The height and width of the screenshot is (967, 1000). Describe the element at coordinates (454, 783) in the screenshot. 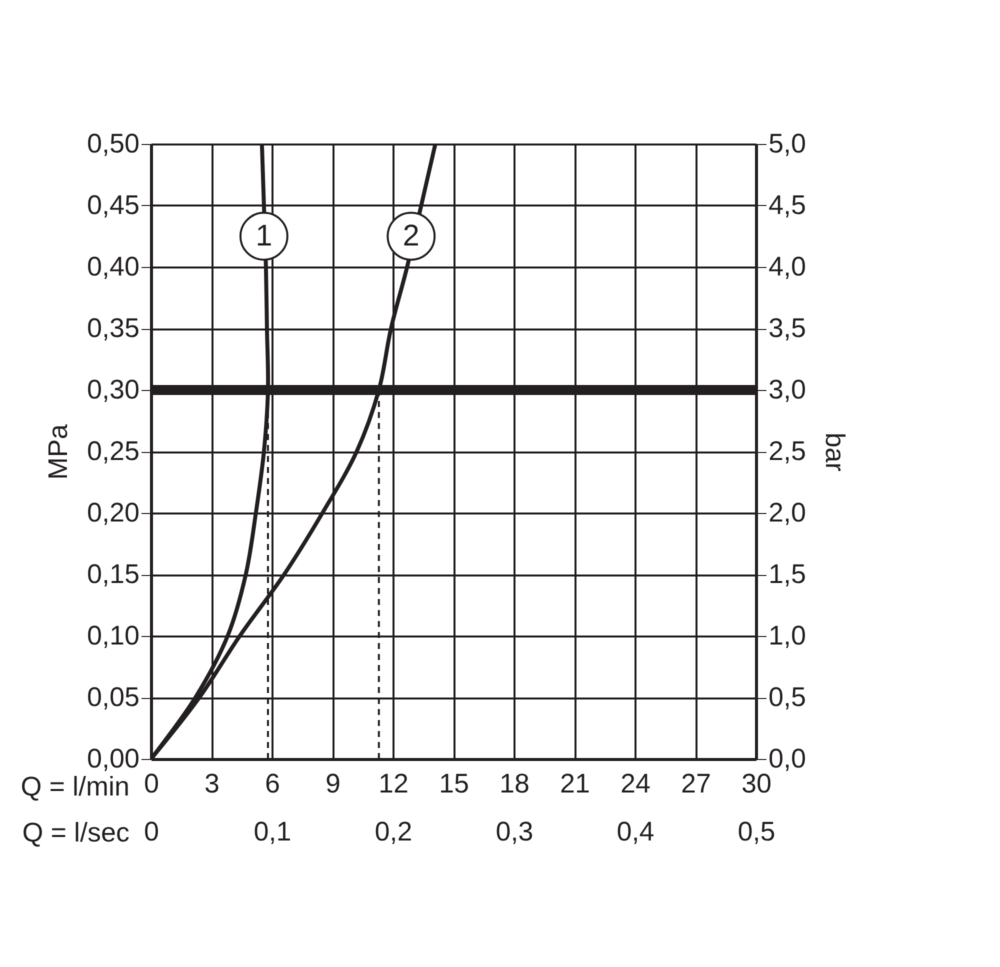

I see `x-tick-label: 15` at that location.